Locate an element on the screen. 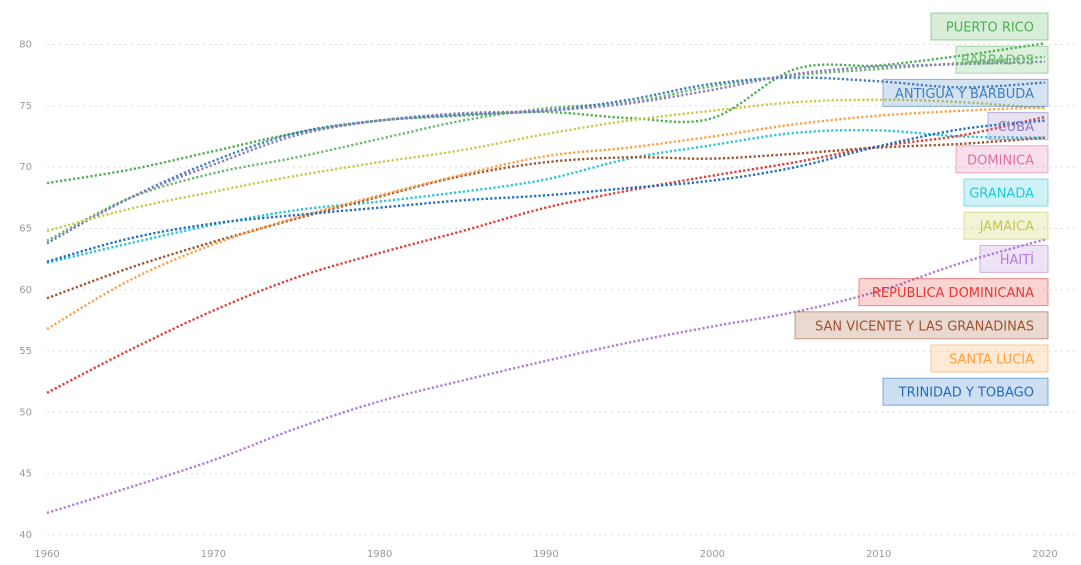  y-tick-label: 80 is located at coordinates (25, 45).